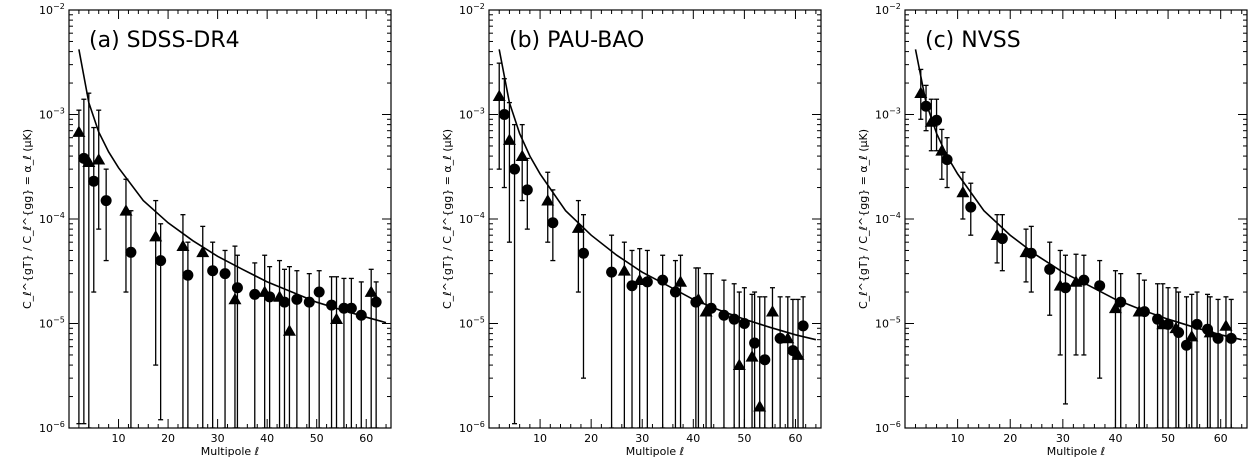 The height and width of the screenshot is (476, 1255). I want to click on model-curve, so click(232, 186).